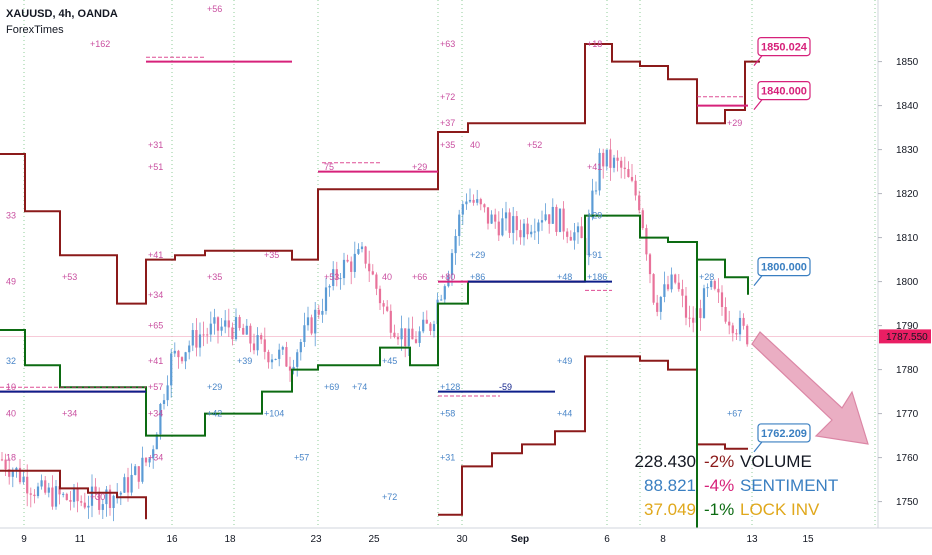 This screenshot has width=932, height=555. I want to click on time-tick-label: 18, so click(230, 539).